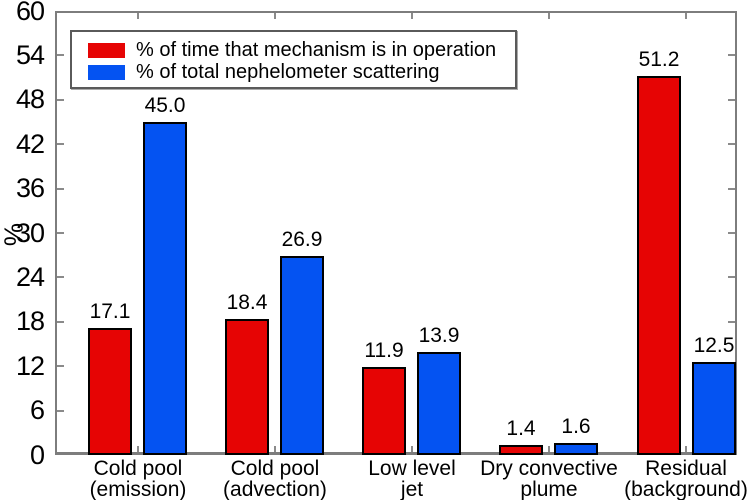 This screenshot has height=500, width=750. I want to click on x-axis-category-label: Low level jet, so click(412, 478).